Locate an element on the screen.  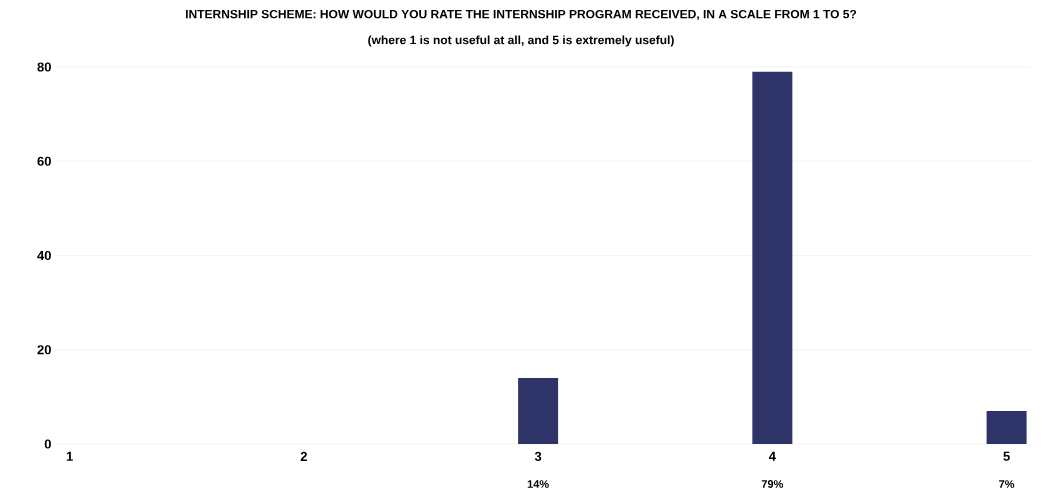
x-tick-label: 5 is located at coordinates (1006, 456).